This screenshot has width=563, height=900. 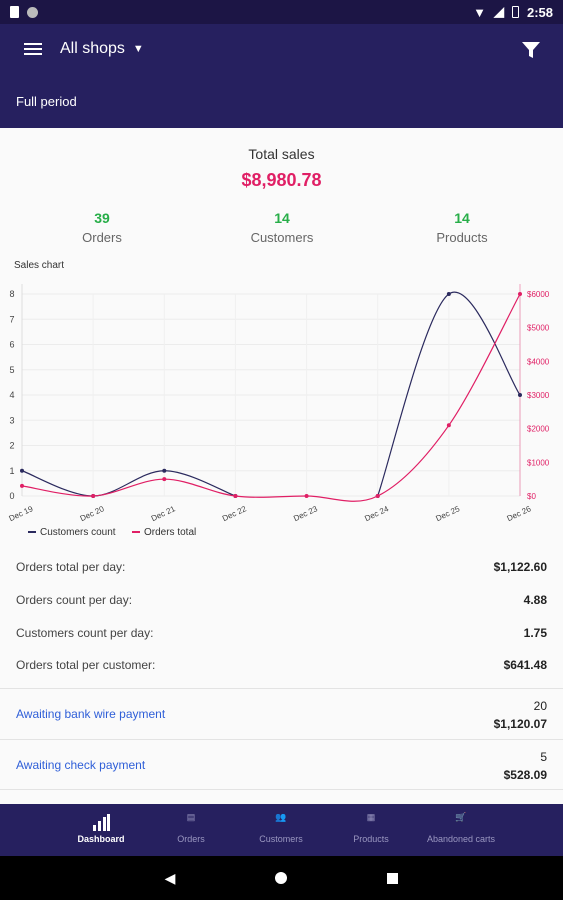 I want to click on nav-dashboard: Dashboard, so click(x=101, y=830).